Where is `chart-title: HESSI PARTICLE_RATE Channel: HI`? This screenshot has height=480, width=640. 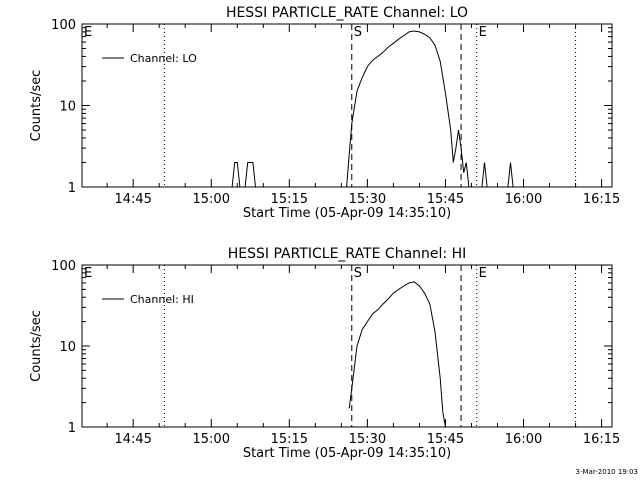
chart-title: HESSI PARTICLE_RATE Channel: HI is located at coordinates (347, 254).